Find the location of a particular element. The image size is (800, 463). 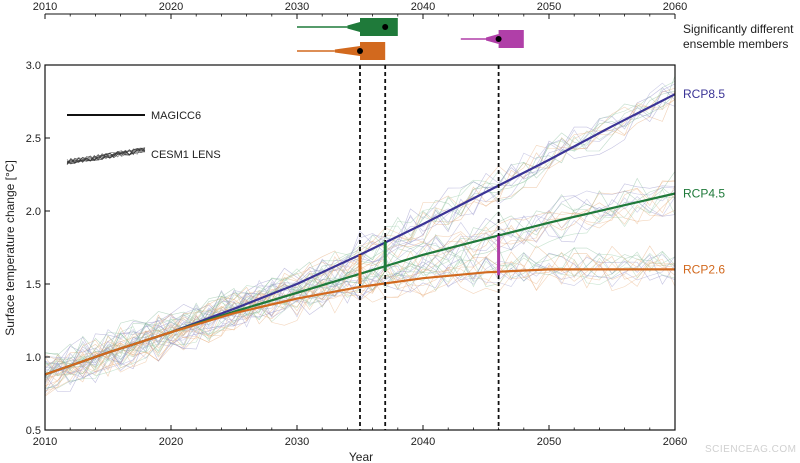

x-axis-title: Year is located at coordinates (361, 456).